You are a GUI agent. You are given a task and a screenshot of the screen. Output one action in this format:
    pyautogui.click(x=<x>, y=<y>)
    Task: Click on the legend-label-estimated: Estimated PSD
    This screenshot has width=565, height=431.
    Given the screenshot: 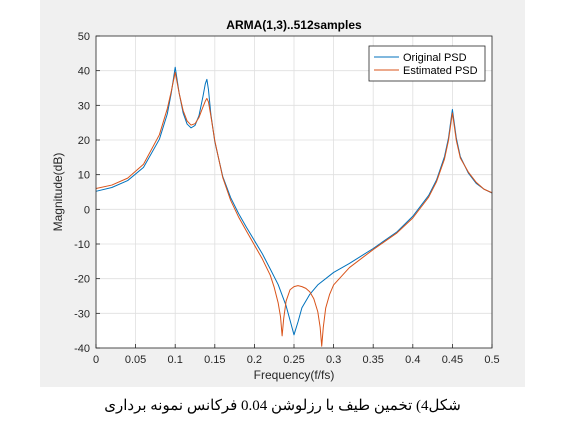 What is the action you would take?
    pyautogui.click(x=440, y=71)
    